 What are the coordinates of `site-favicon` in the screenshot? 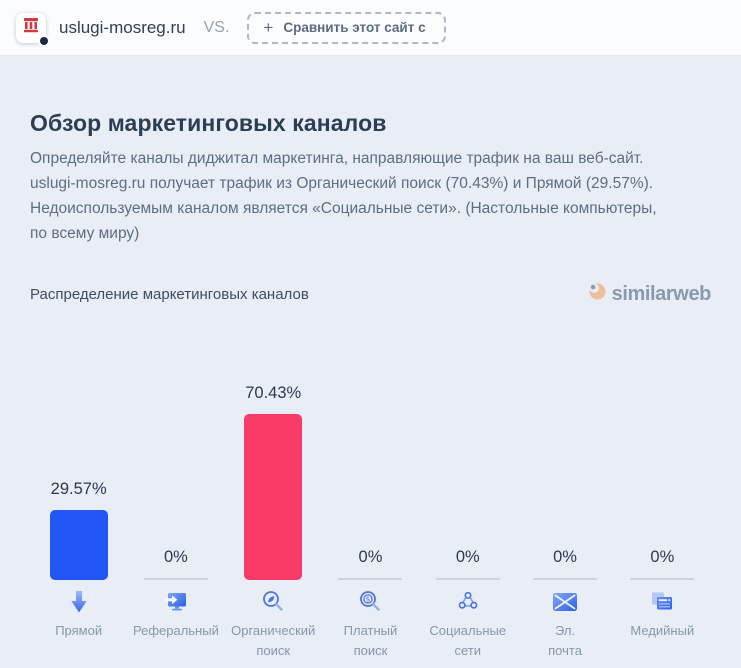 It's located at (33, 29).